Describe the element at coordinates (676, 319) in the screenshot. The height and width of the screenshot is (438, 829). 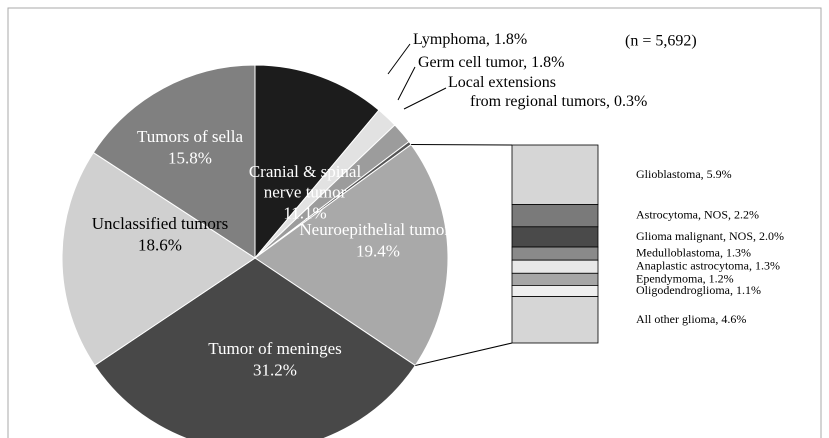
I see `category-label: All other glioma` at that location.